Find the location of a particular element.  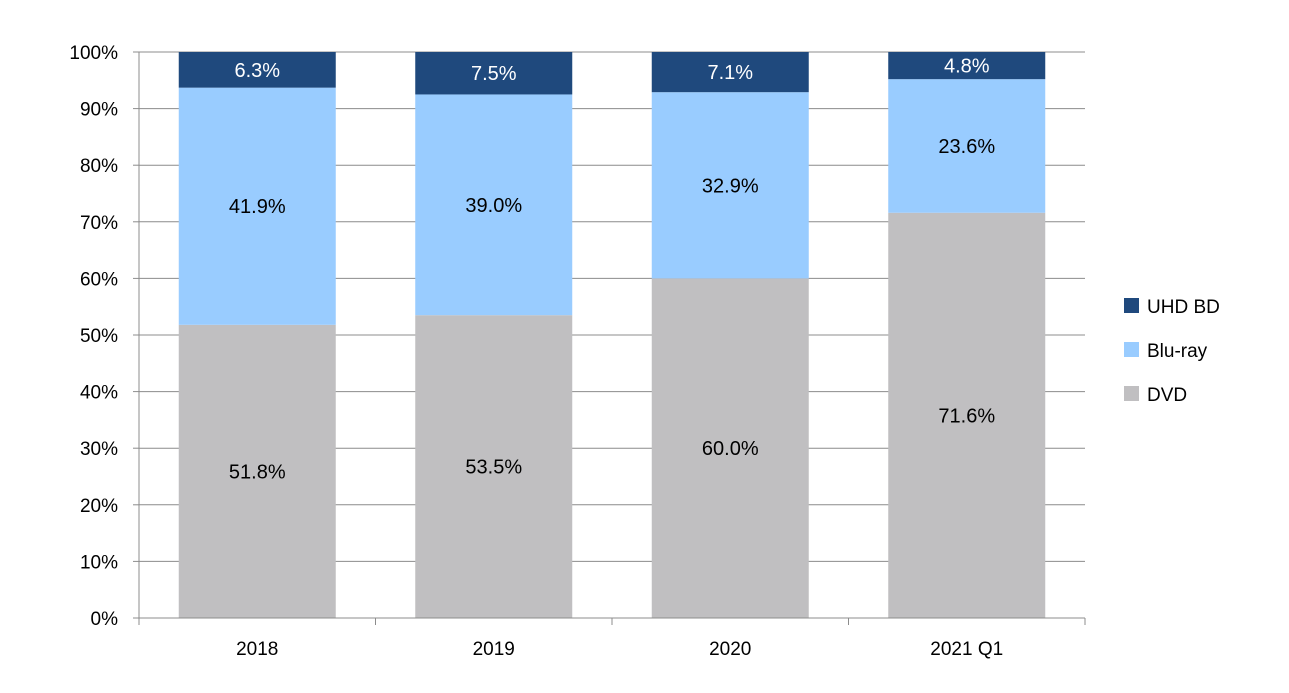

data-label: 7.1% is located at coordinates (730, 73).